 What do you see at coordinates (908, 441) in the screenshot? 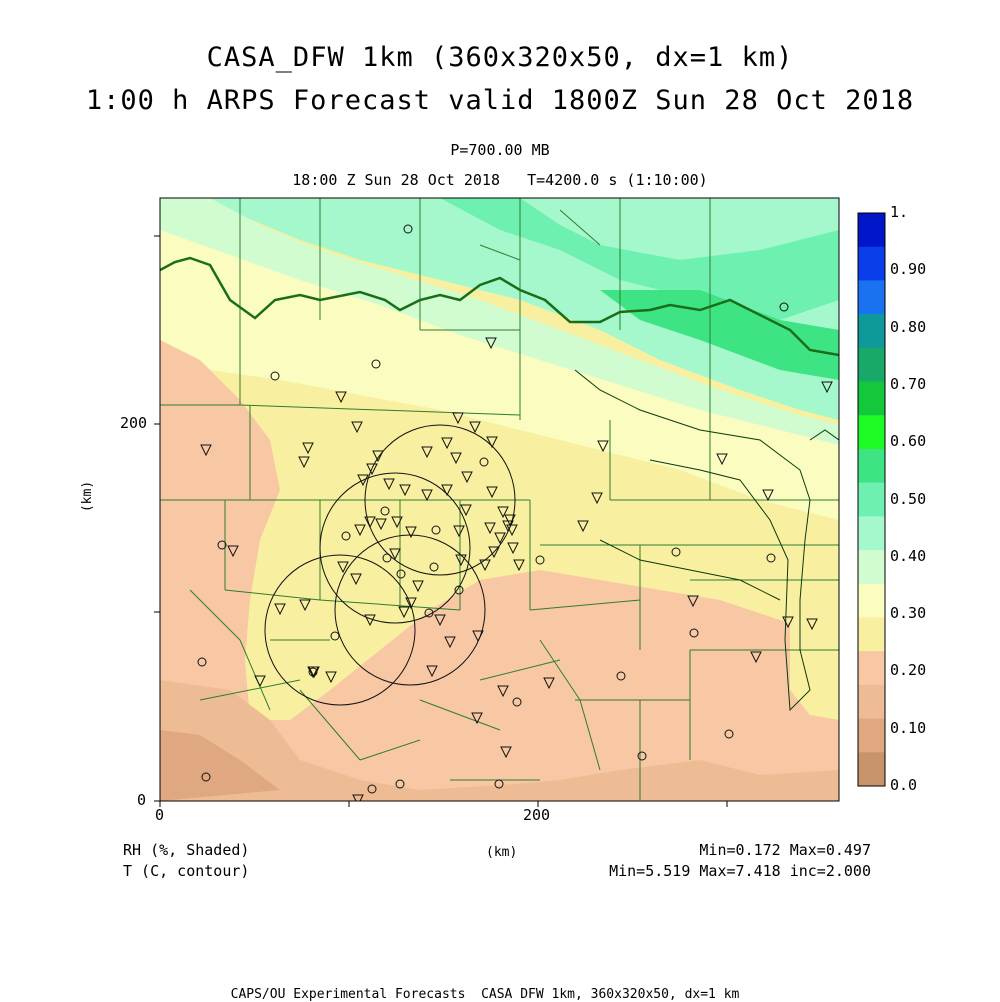
I see `colorbar-label: 0.60` at bounding box center [908, 441].